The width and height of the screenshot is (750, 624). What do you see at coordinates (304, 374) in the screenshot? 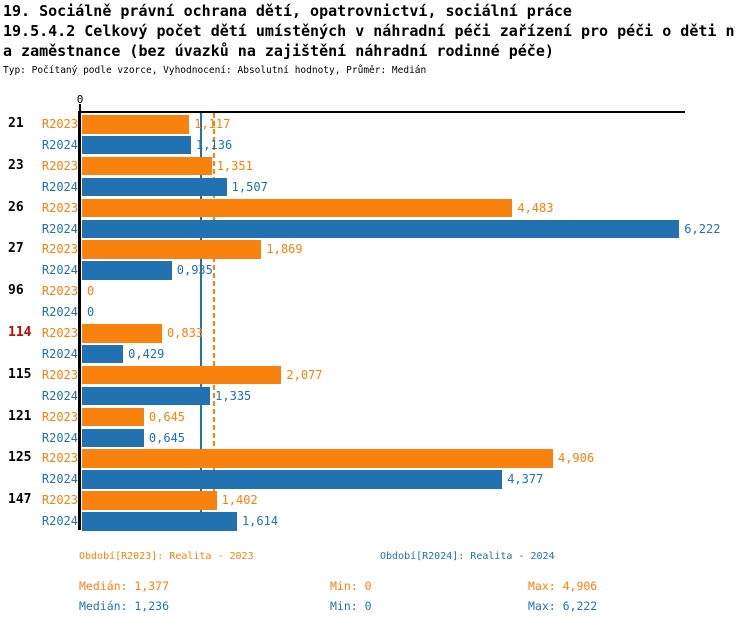
I see `bar-value-label: 2,077` at bounding box center [304, 374].